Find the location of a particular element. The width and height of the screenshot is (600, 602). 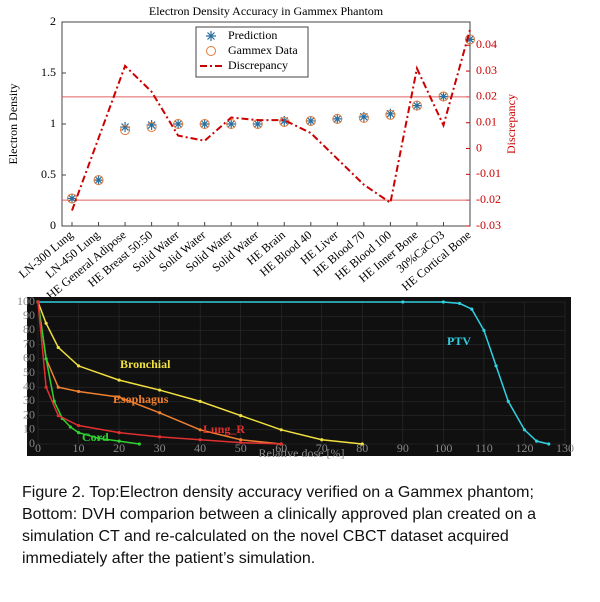

y2-tick-label: 0 is located at coordinates (479, 147).